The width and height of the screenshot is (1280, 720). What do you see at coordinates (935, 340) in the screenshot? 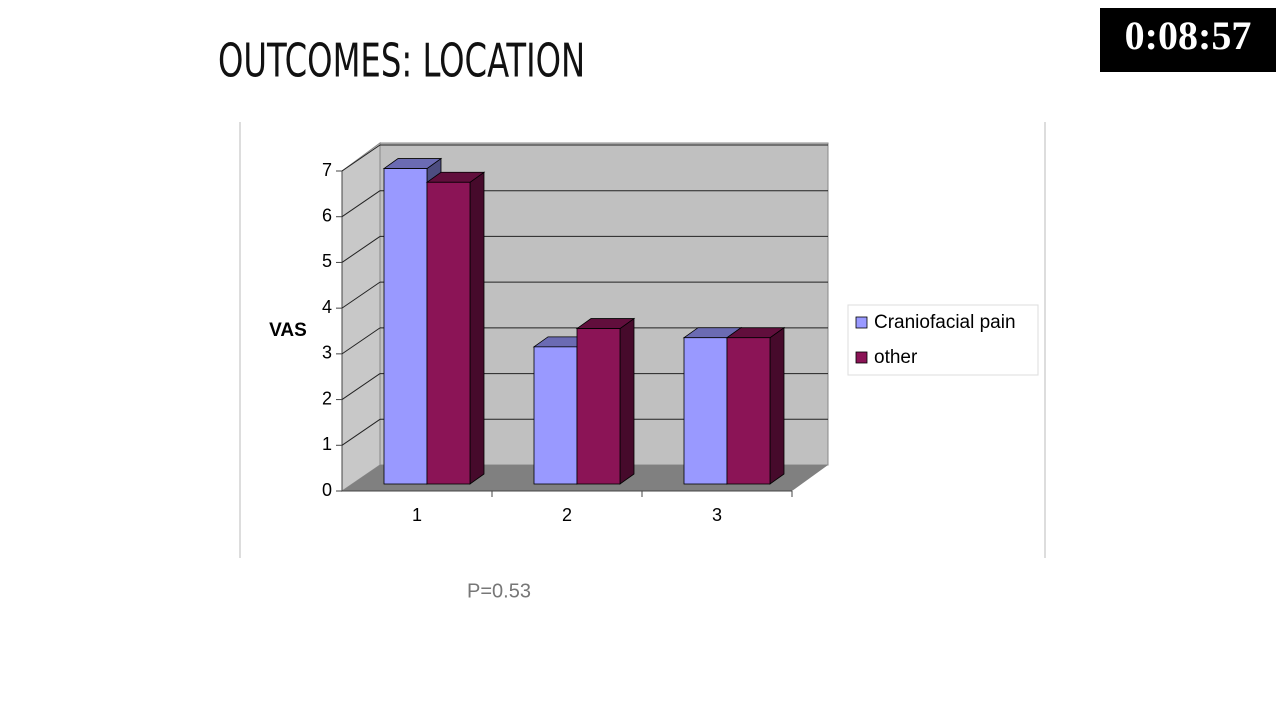
I see `legend-items: Craniofacial pain other` at bounding box center [935, 340].